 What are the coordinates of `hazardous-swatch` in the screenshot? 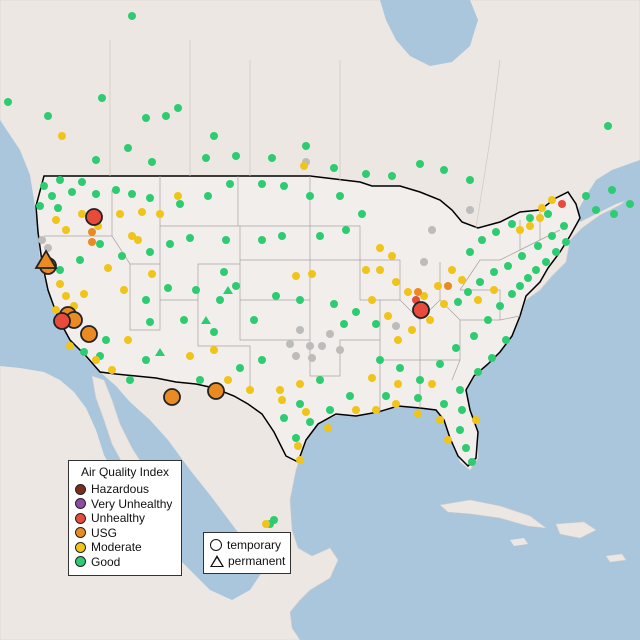 It's located at (80, 489).